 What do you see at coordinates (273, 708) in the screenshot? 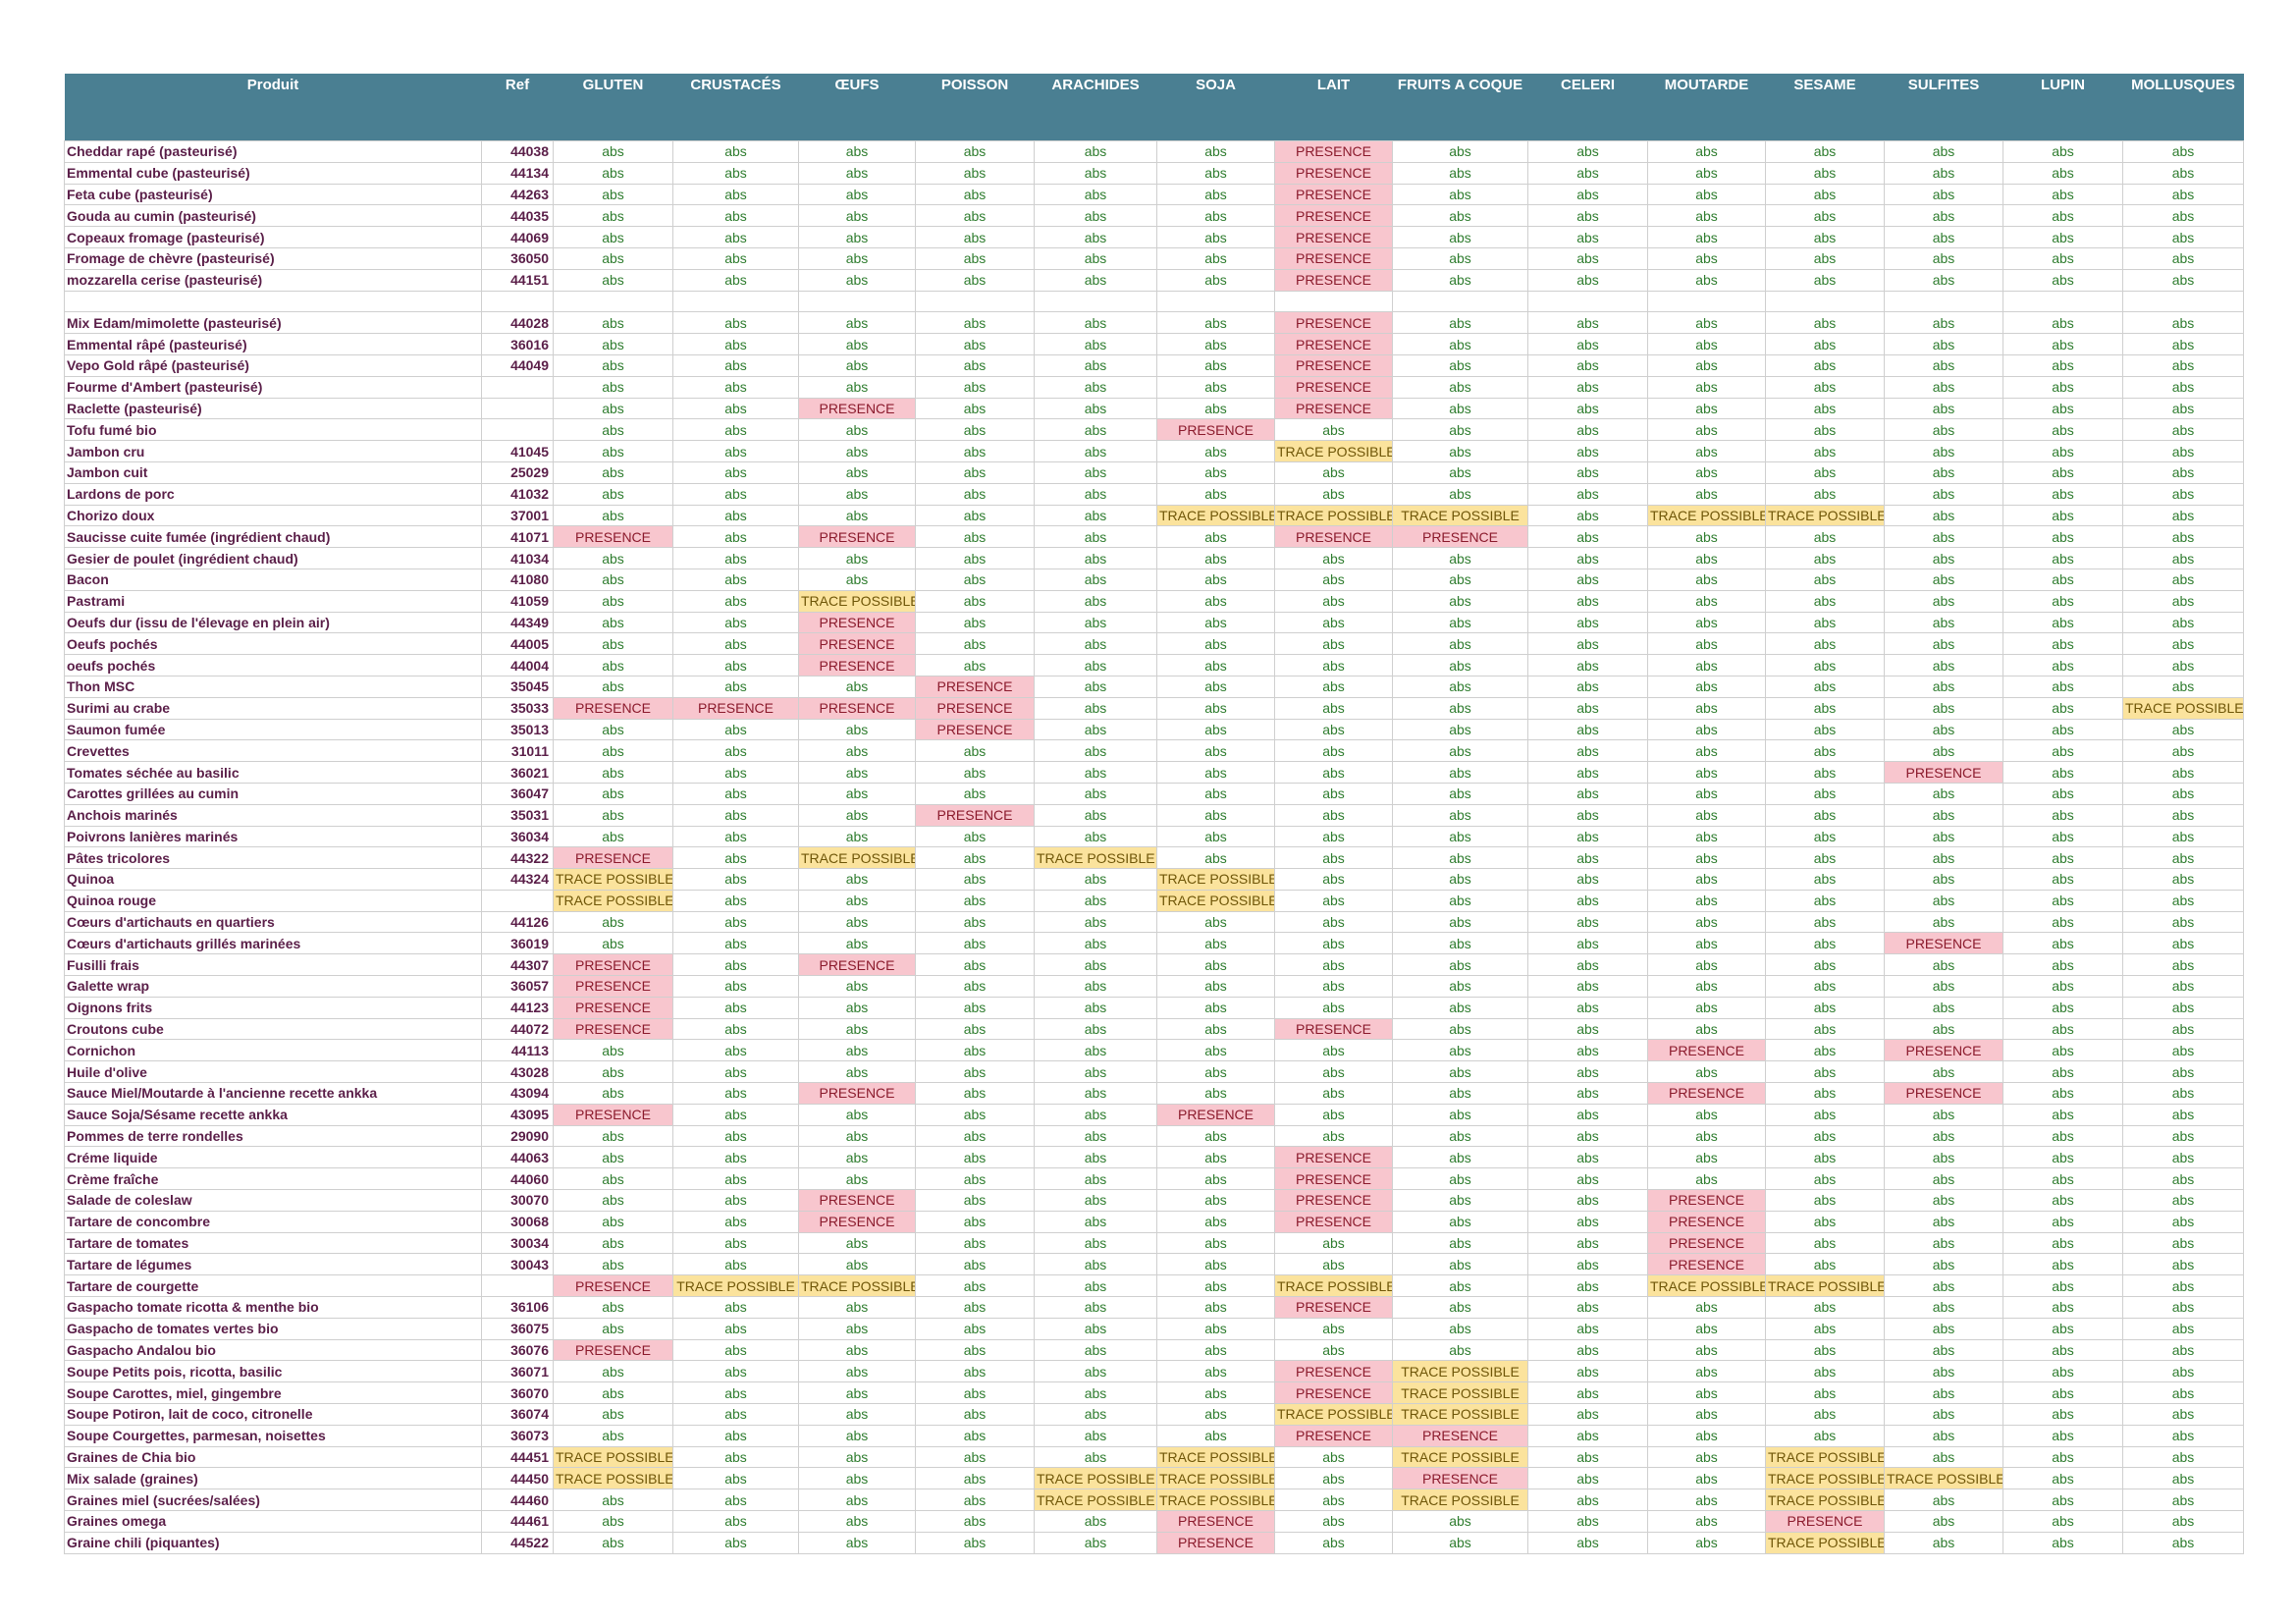
I see `product-name: Surimi au crabe` at bounding box center [273, 708].